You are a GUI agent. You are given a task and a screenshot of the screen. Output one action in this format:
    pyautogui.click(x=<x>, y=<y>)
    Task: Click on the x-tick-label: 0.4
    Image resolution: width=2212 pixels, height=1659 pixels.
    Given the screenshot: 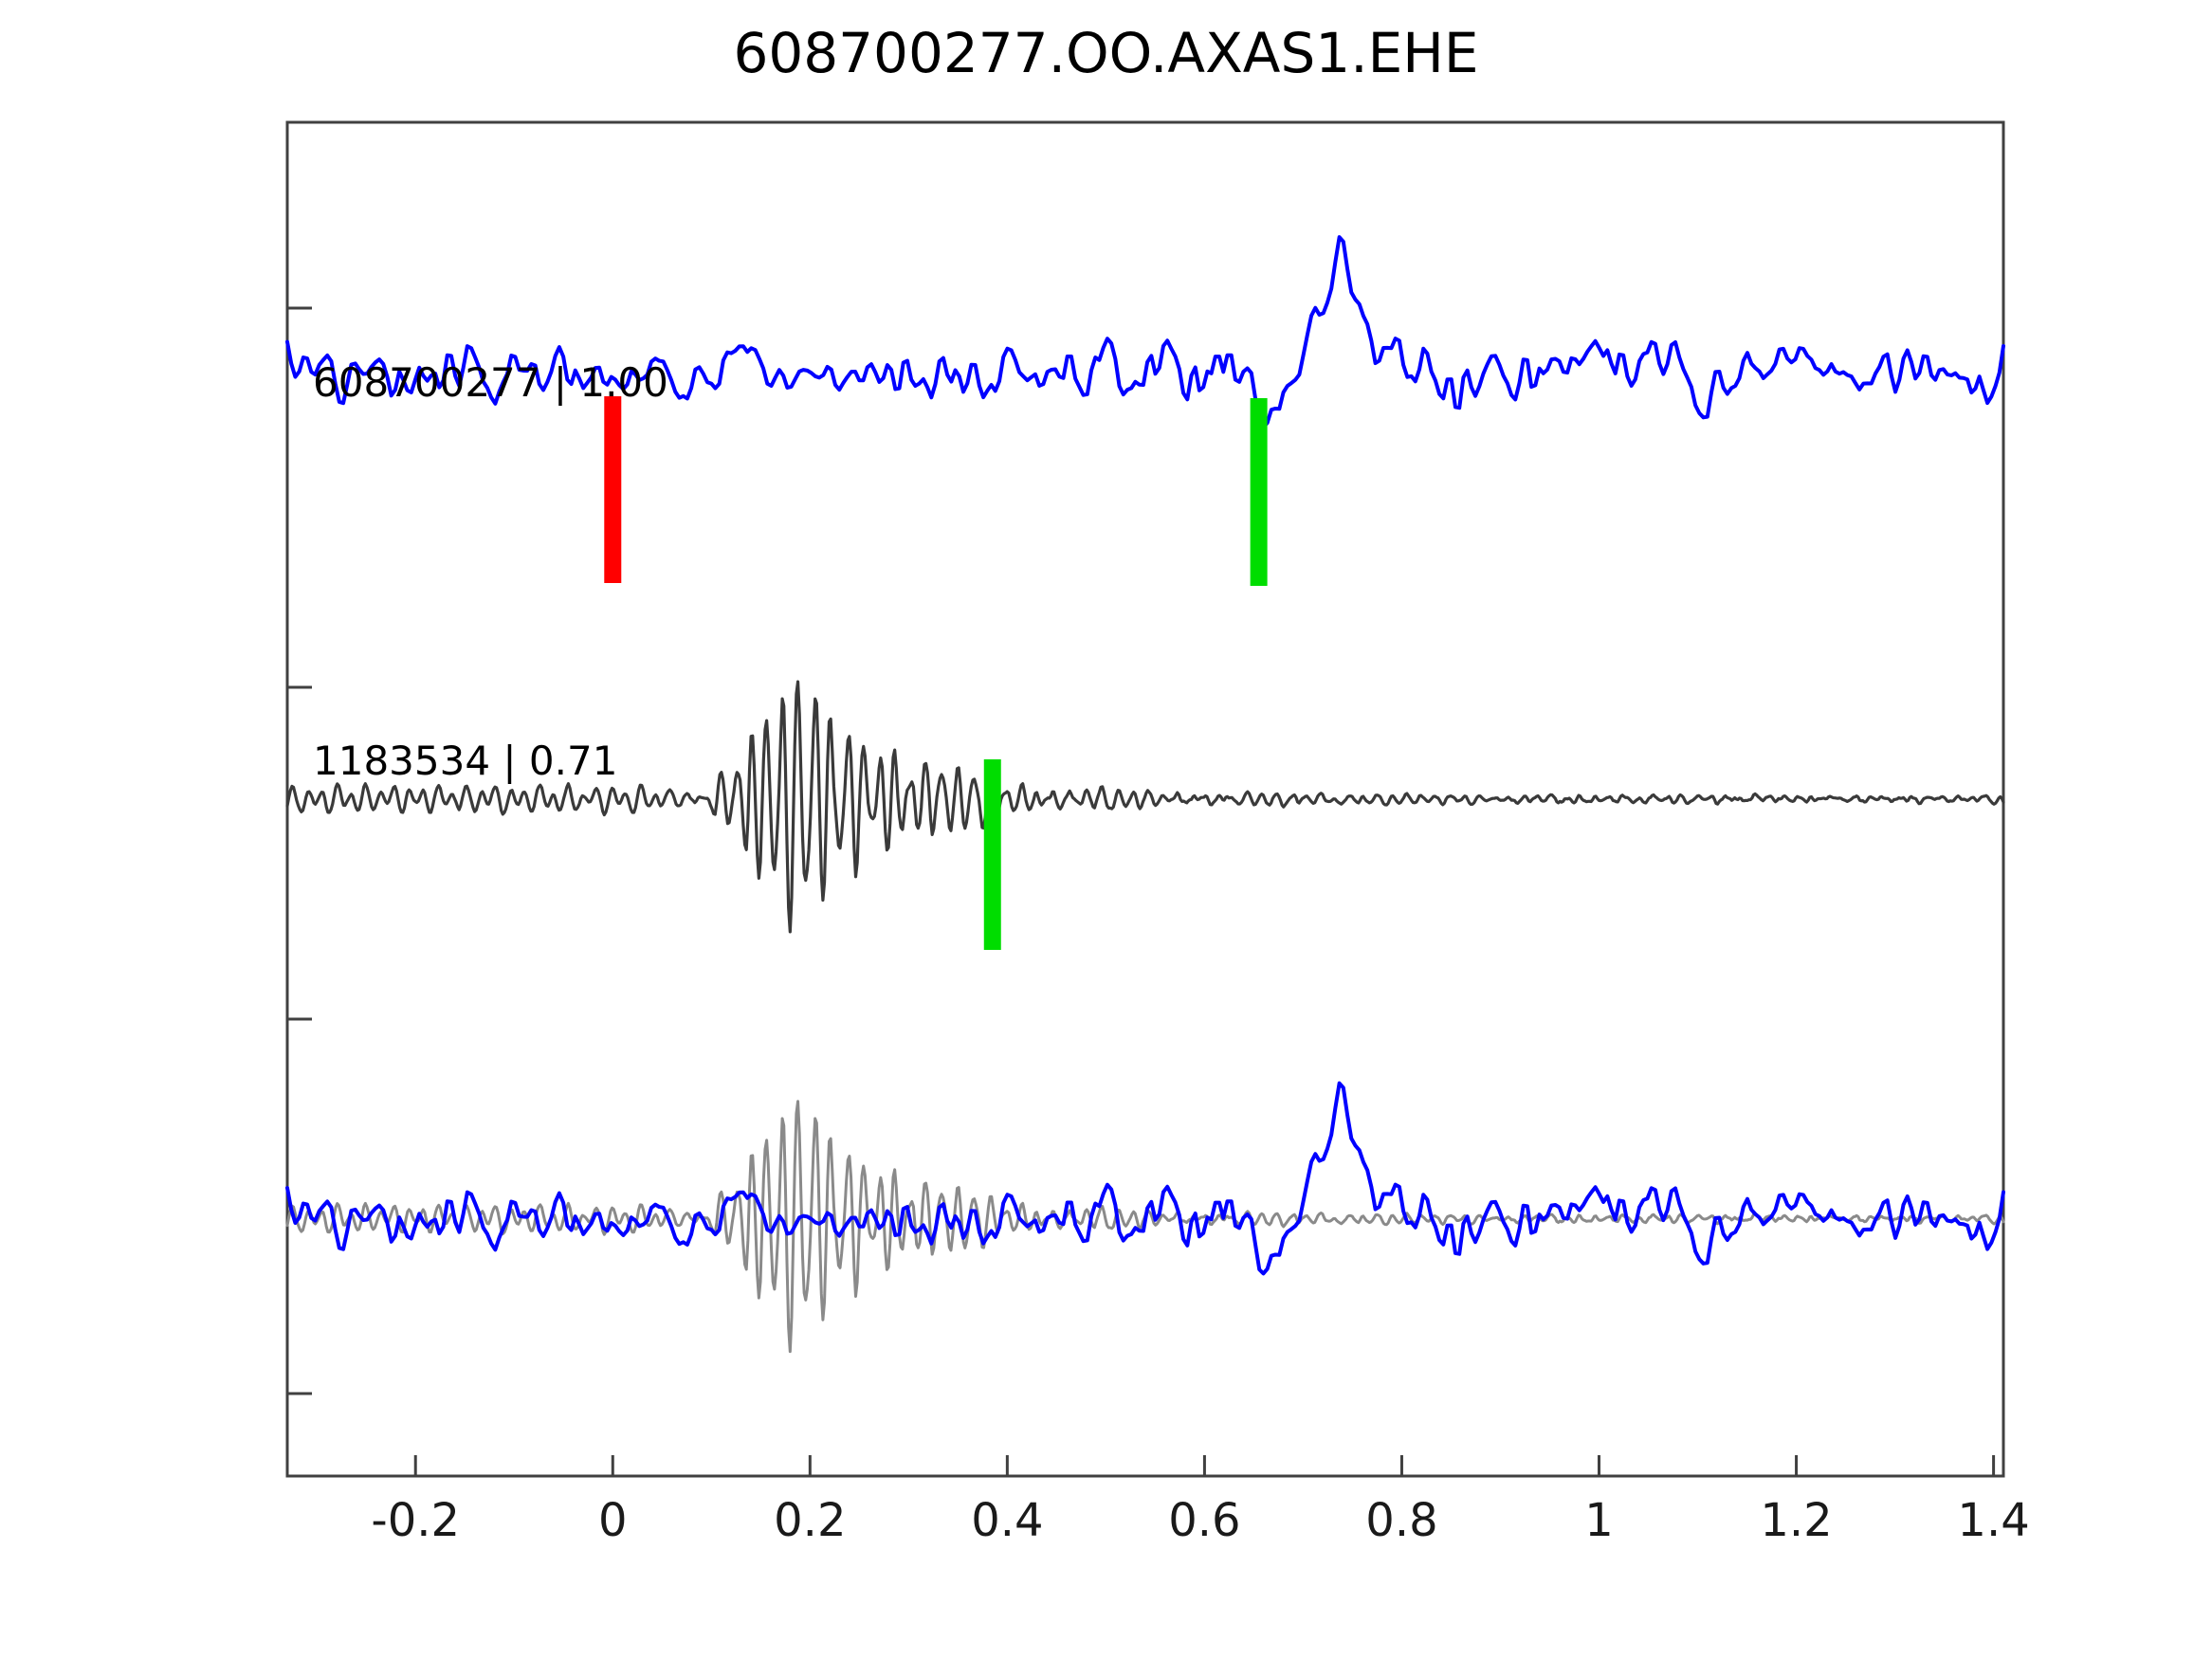 What is the action you would take?
    pyautogui.click(x=1007, y=1520)
    